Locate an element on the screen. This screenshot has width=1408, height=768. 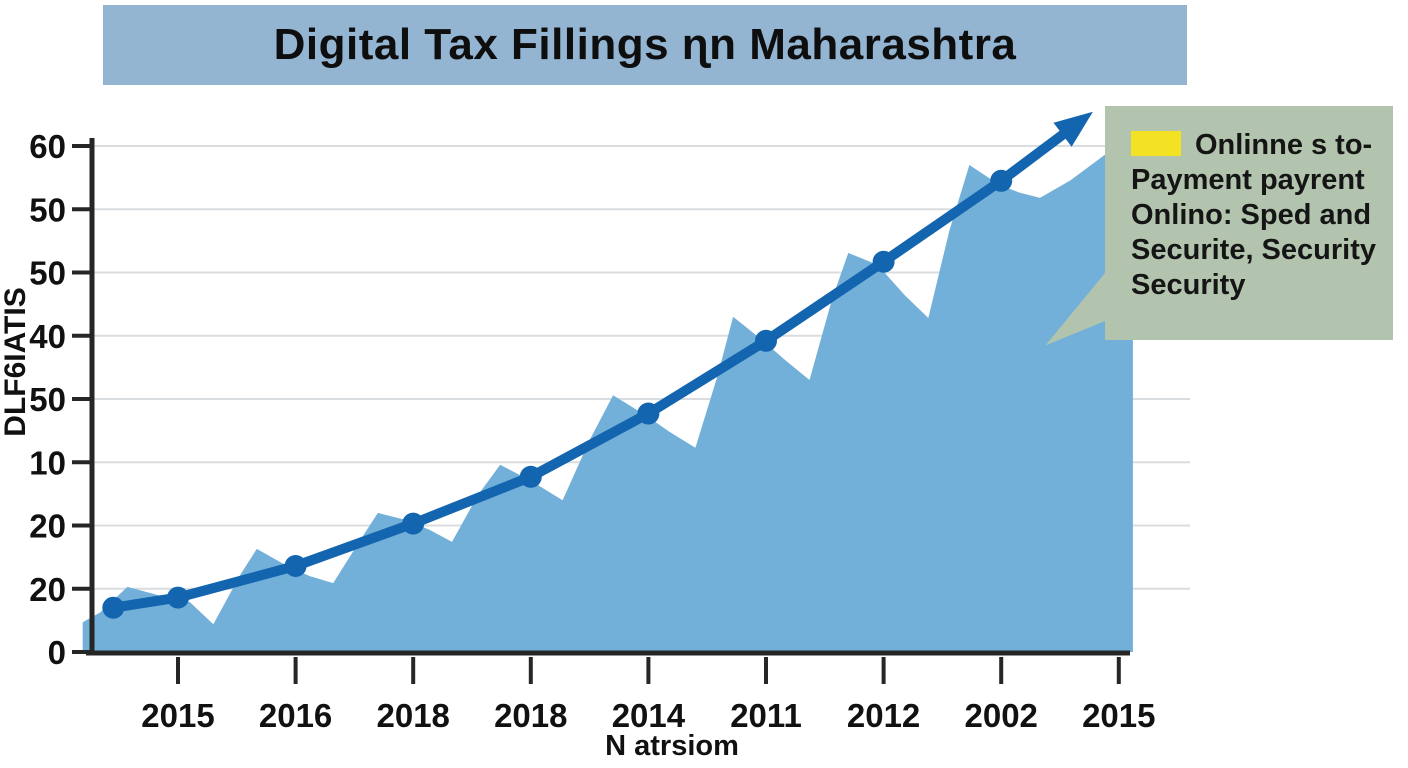
x-tick-label: 2002 is located at coordinates (1000, 715).